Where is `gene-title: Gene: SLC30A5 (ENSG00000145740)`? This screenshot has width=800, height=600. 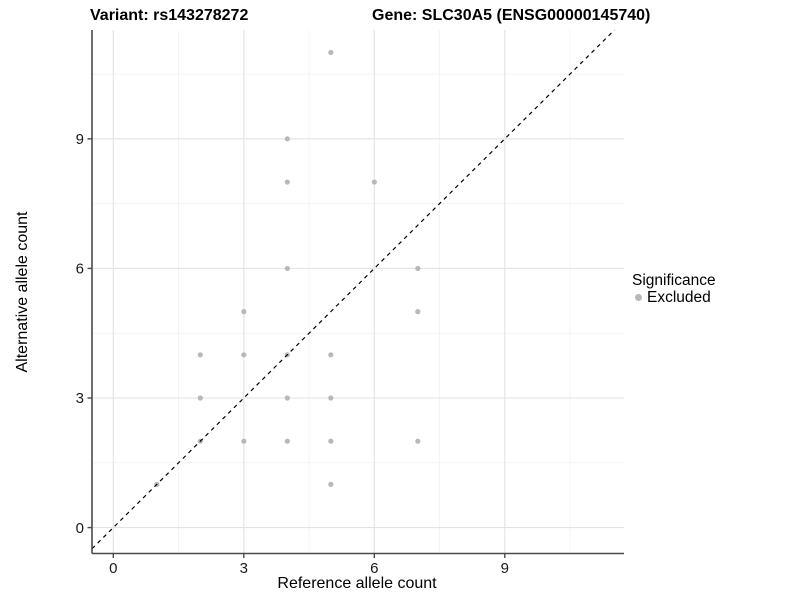
gene-title: Gene: SLC30A5 (ENSG00000145740) is located at coordinates (511, 15).